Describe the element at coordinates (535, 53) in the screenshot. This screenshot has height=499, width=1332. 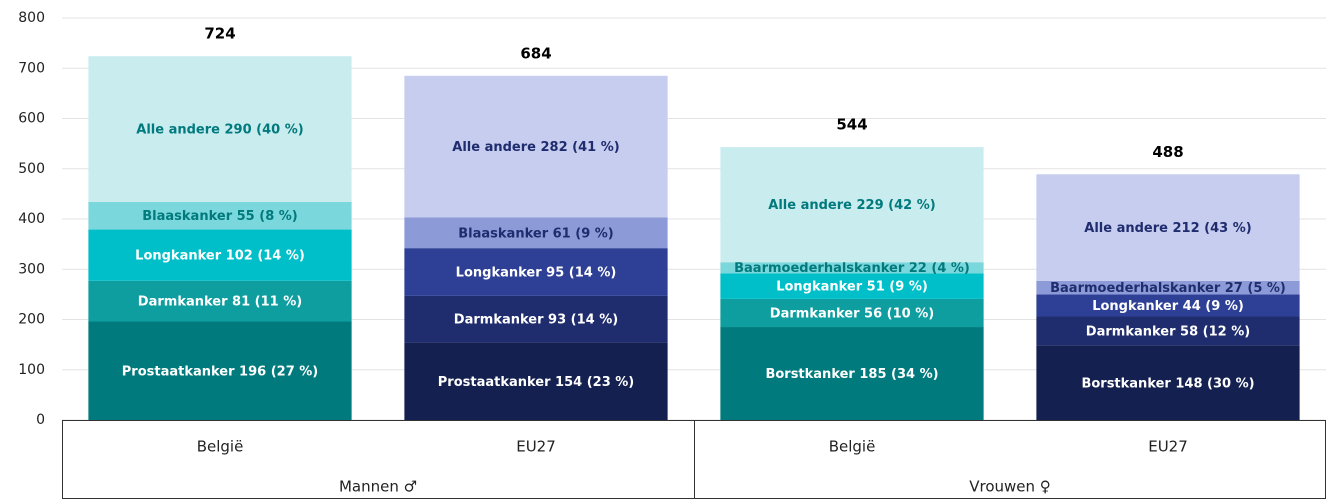
I see `total-label: 684` at that location.